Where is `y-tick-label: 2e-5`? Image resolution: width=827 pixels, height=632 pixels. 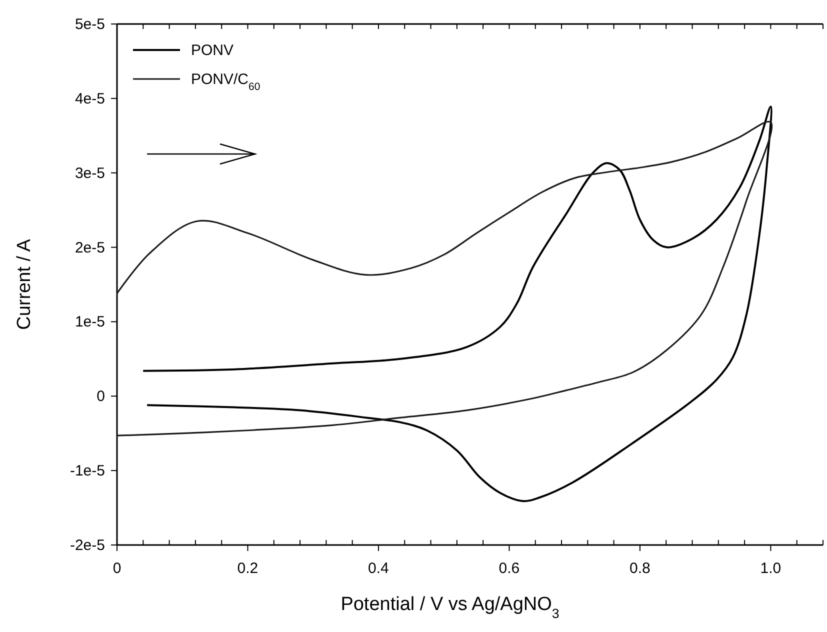
y-tick-label: 2e-5 is located at coordinates (89, 247).